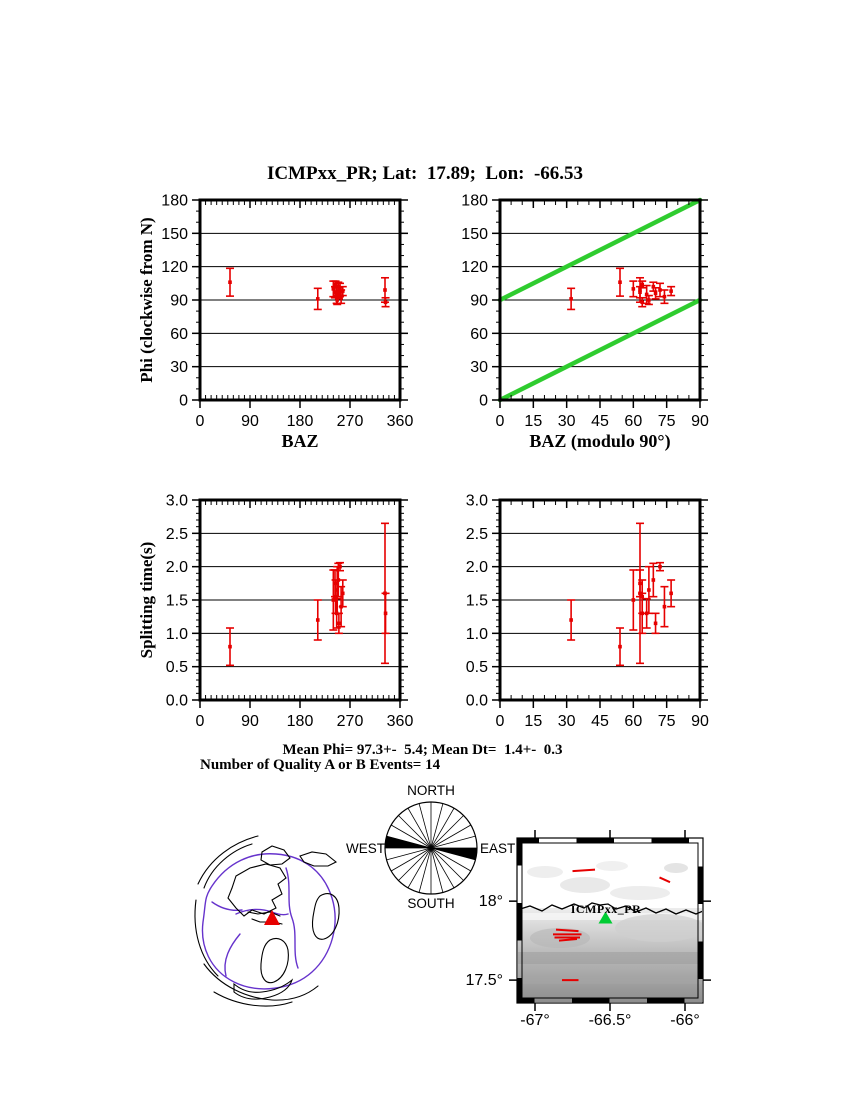 Image resolution: width=850 pixels, height=1100 pixels. I want to click on x-tick-label: 270, so click(350, 421).